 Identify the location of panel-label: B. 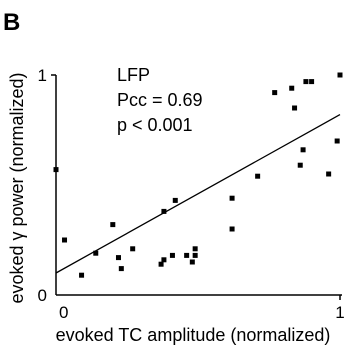
(11, 22).